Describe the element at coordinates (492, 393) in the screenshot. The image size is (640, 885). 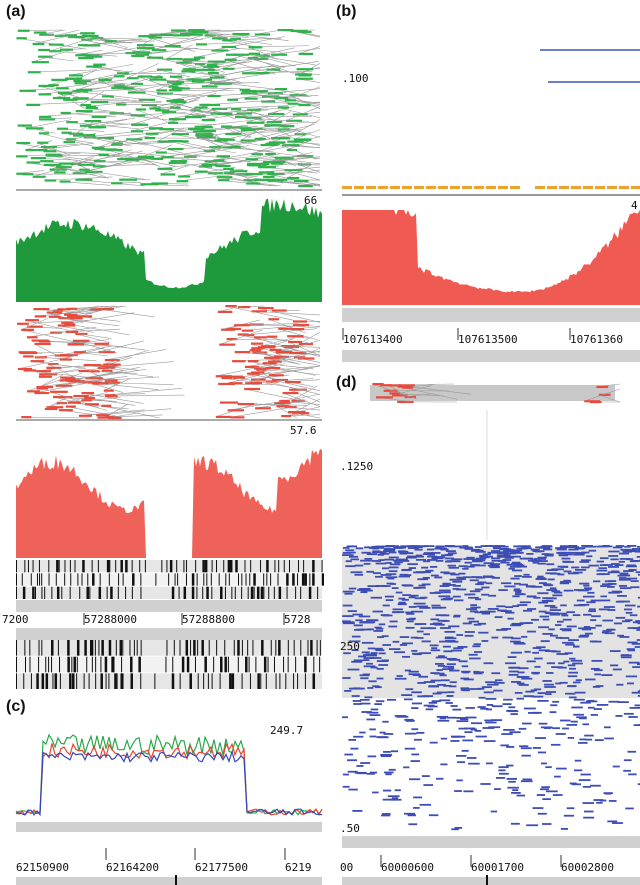
I see `read-pile` at that location.